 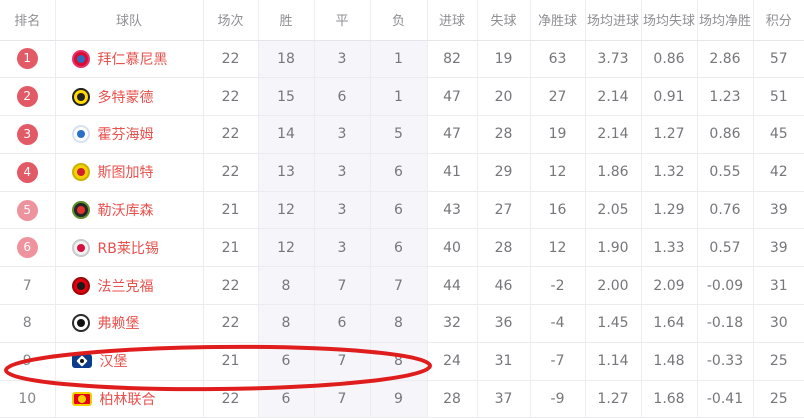 I want to click on dortmund-logo, so click(x=80, y=96).